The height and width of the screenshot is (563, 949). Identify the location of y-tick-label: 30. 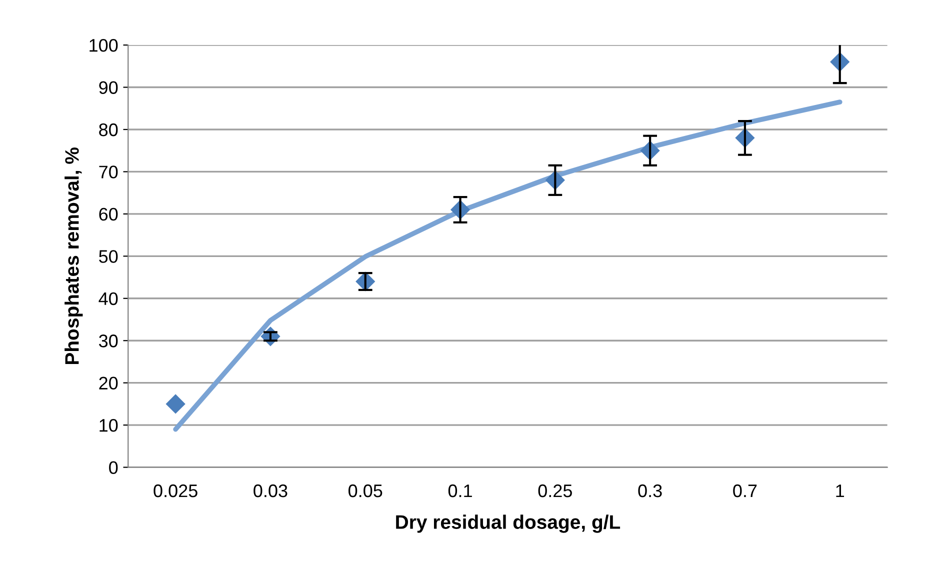
(108, 341).